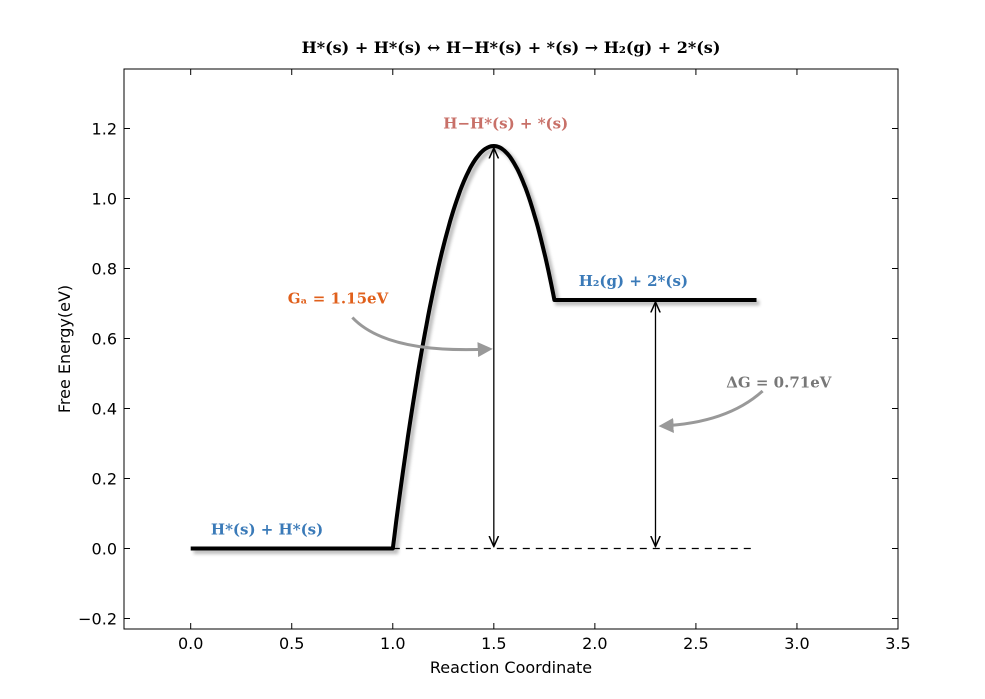  I want to click on x-tick-label: 1.0, so click(392, 643).